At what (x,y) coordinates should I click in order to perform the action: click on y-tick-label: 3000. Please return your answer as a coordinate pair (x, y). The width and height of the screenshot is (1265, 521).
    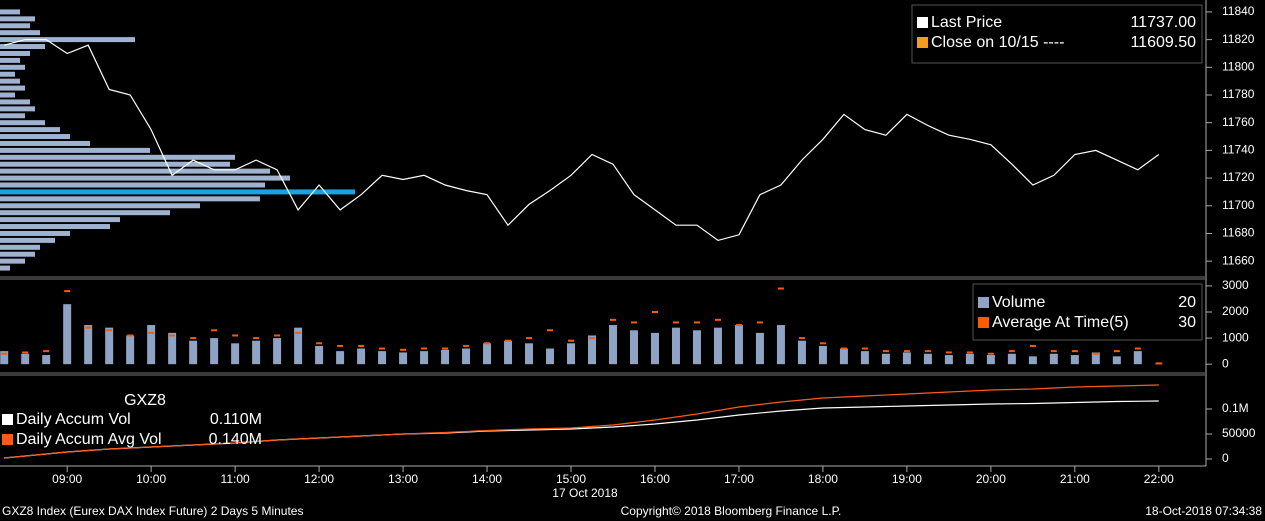
    Looking at the image, I should click on (1235, 285).